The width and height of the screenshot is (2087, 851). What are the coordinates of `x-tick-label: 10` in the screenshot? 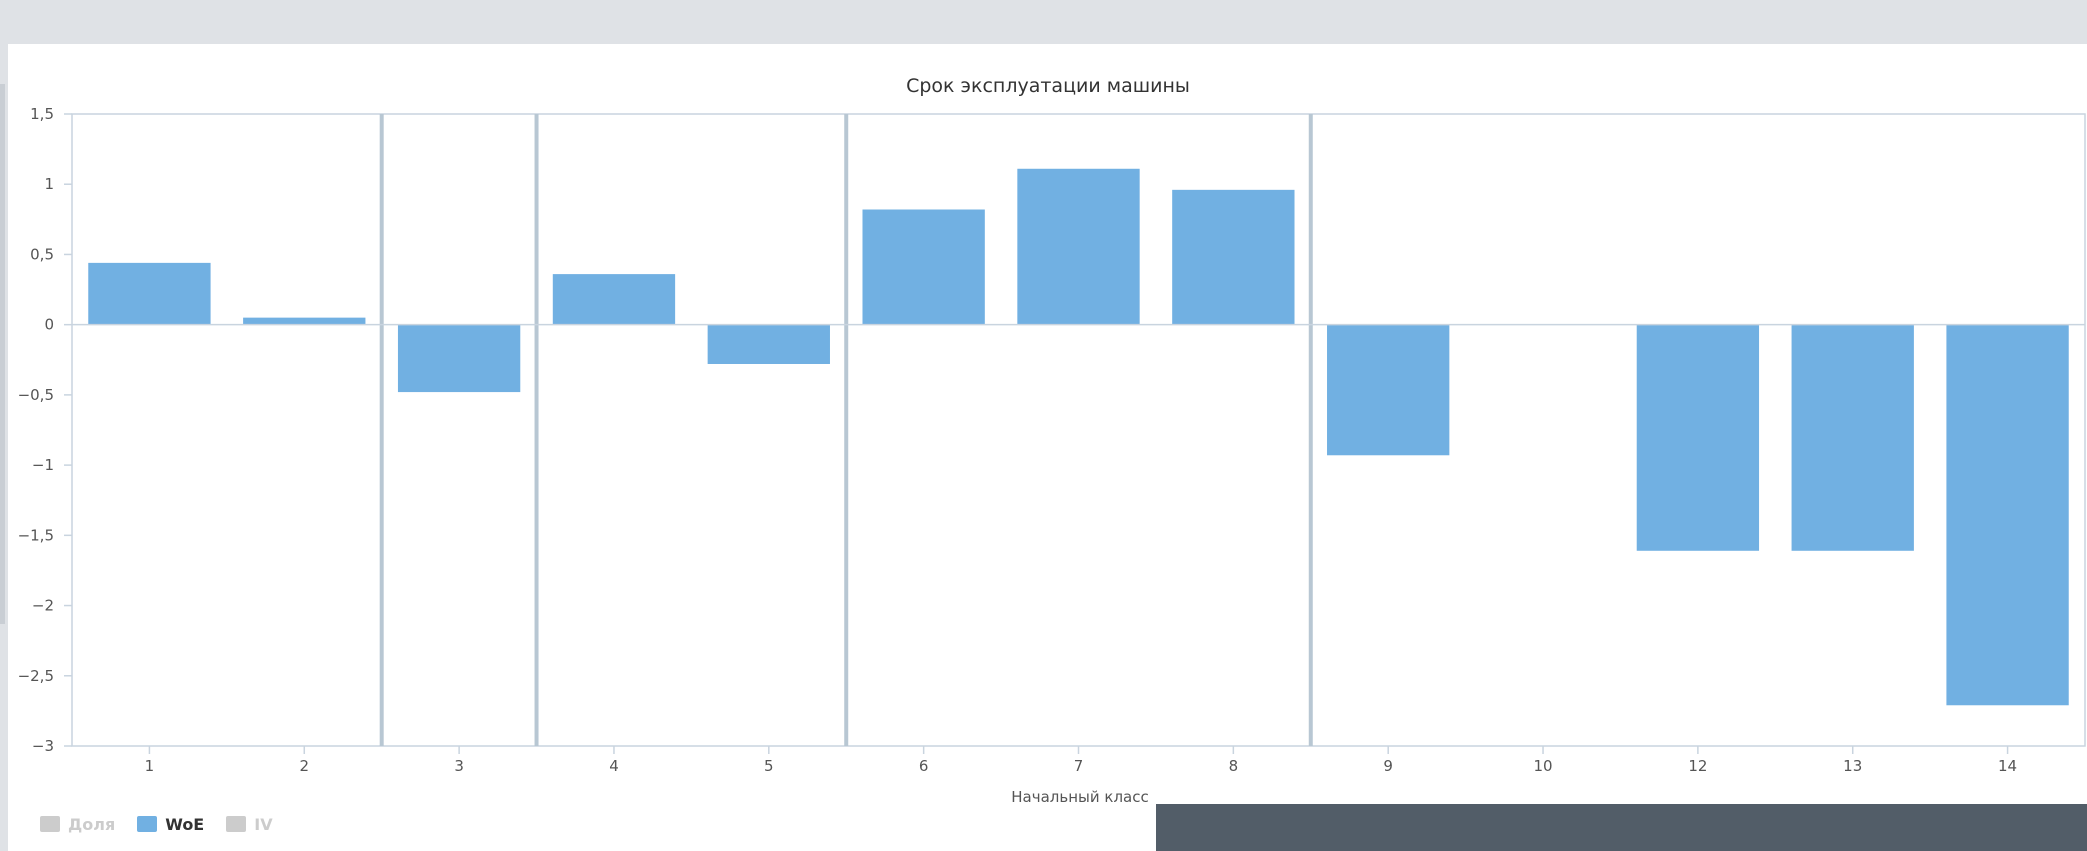 It's located at (1542, 766).